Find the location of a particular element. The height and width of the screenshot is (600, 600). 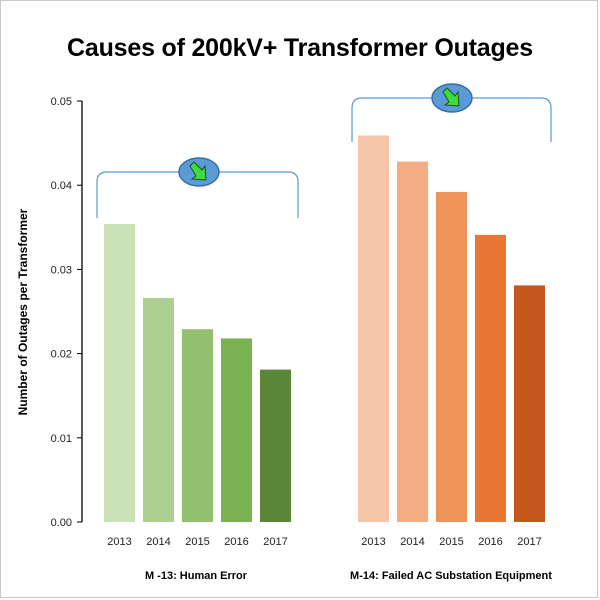

y-tick-label: 0.00 is located at coordinates (61, 523).